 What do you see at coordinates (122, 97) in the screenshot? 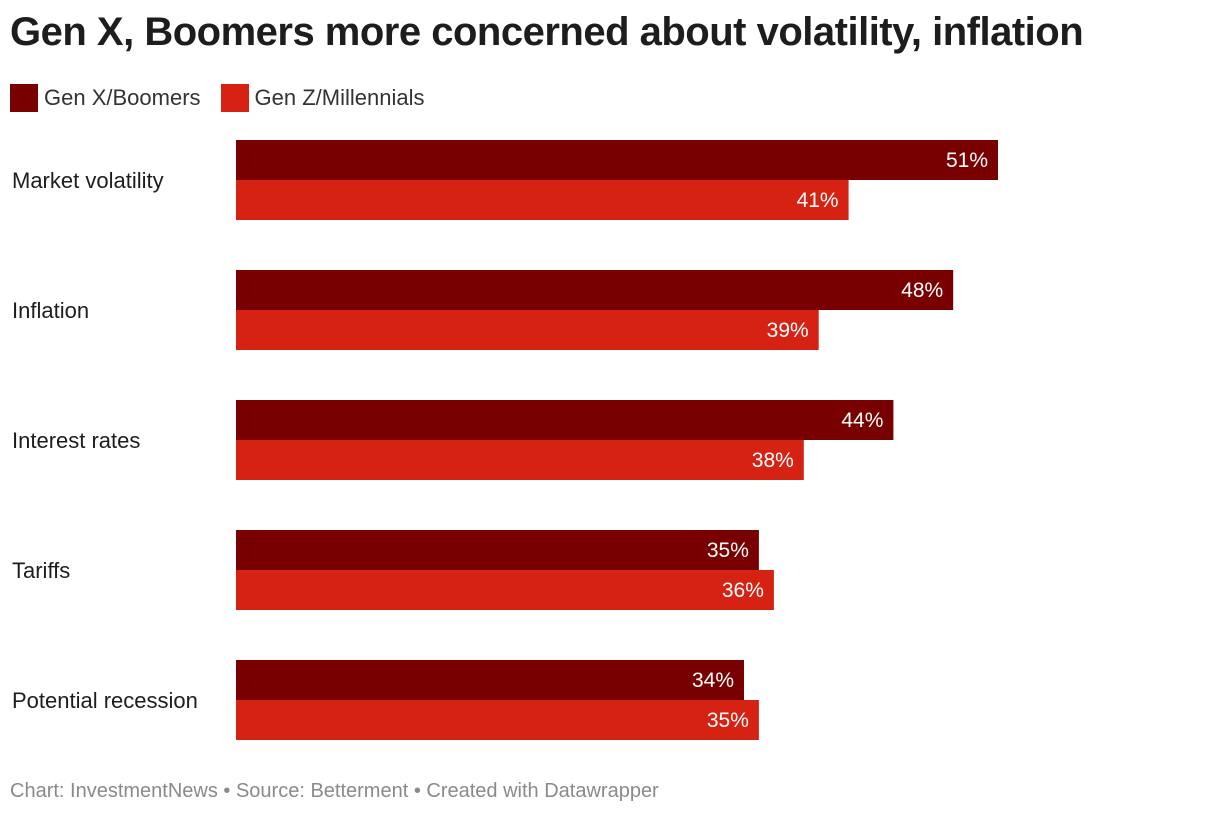
I see `legend-label-gen-x-boomers: Gen X/Boomers` at bounding box center [122, 97].